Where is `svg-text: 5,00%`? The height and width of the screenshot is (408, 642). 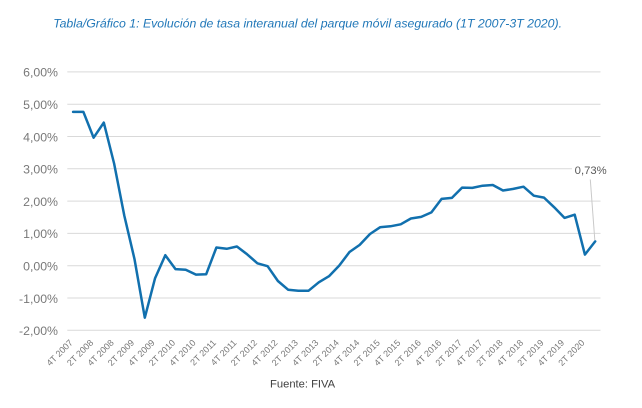
svg-text: 5,00% is located at coordinates (40, 105).